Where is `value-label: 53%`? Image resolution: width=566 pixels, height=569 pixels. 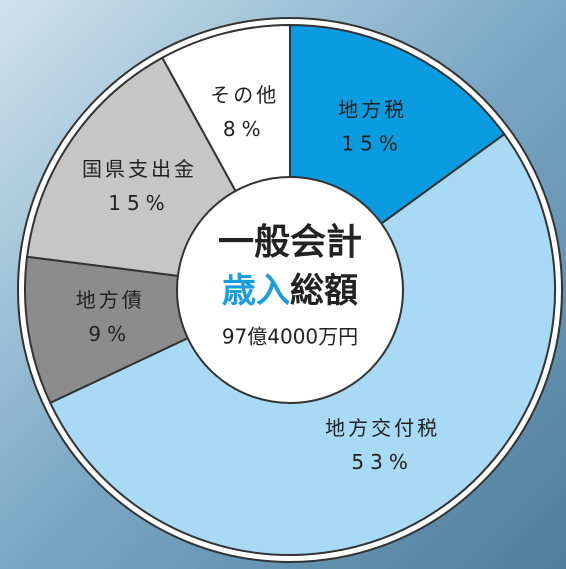
value-label: 53% is located at coordinates (382, 462).